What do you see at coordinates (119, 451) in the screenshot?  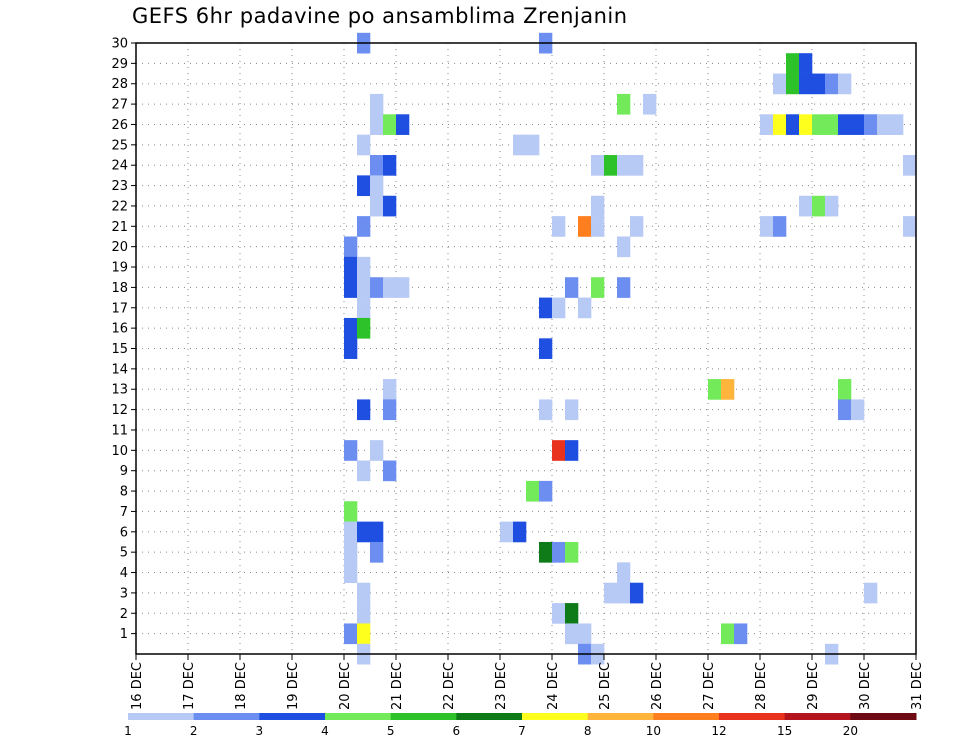 I see `y-tick-label: 10` at bounding box center [119, 451].